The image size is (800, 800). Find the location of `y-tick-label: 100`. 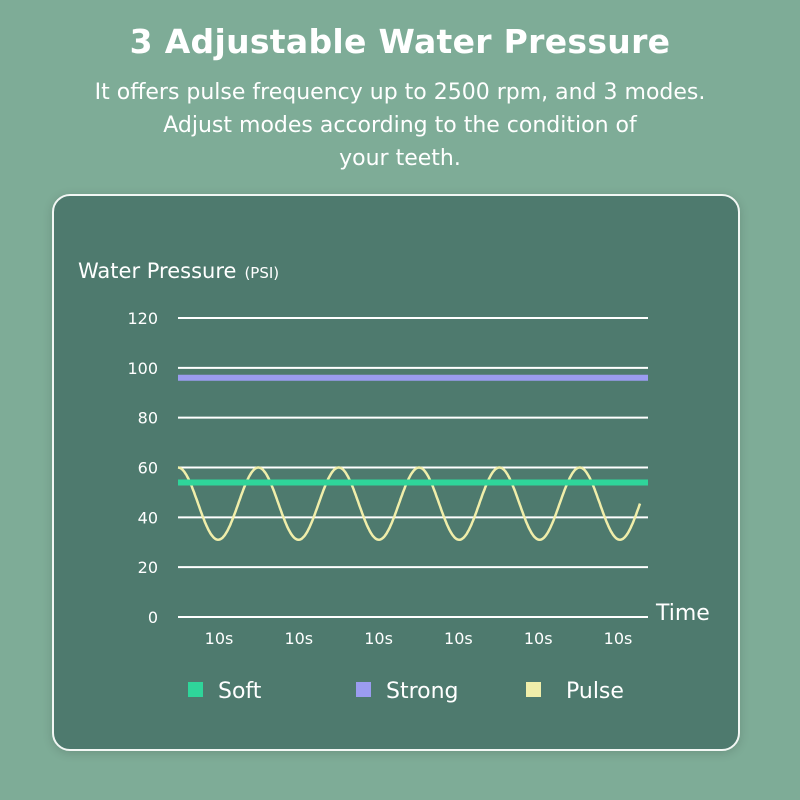

y-tick-label: 100 is located at coordinates (142, 368).